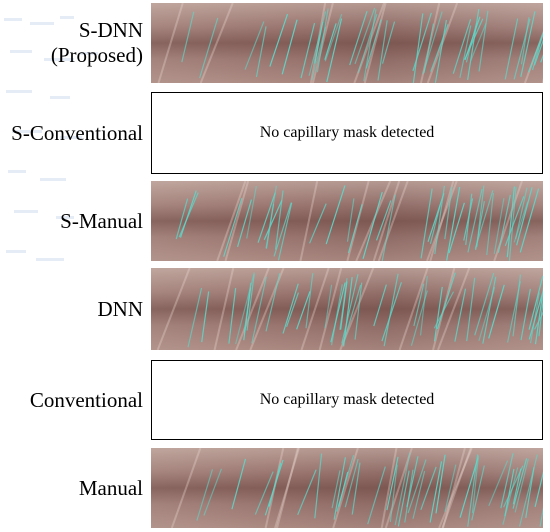 This screenshot has height=532, width=550. I want to click on row-title: DNN, so click(120, 308).